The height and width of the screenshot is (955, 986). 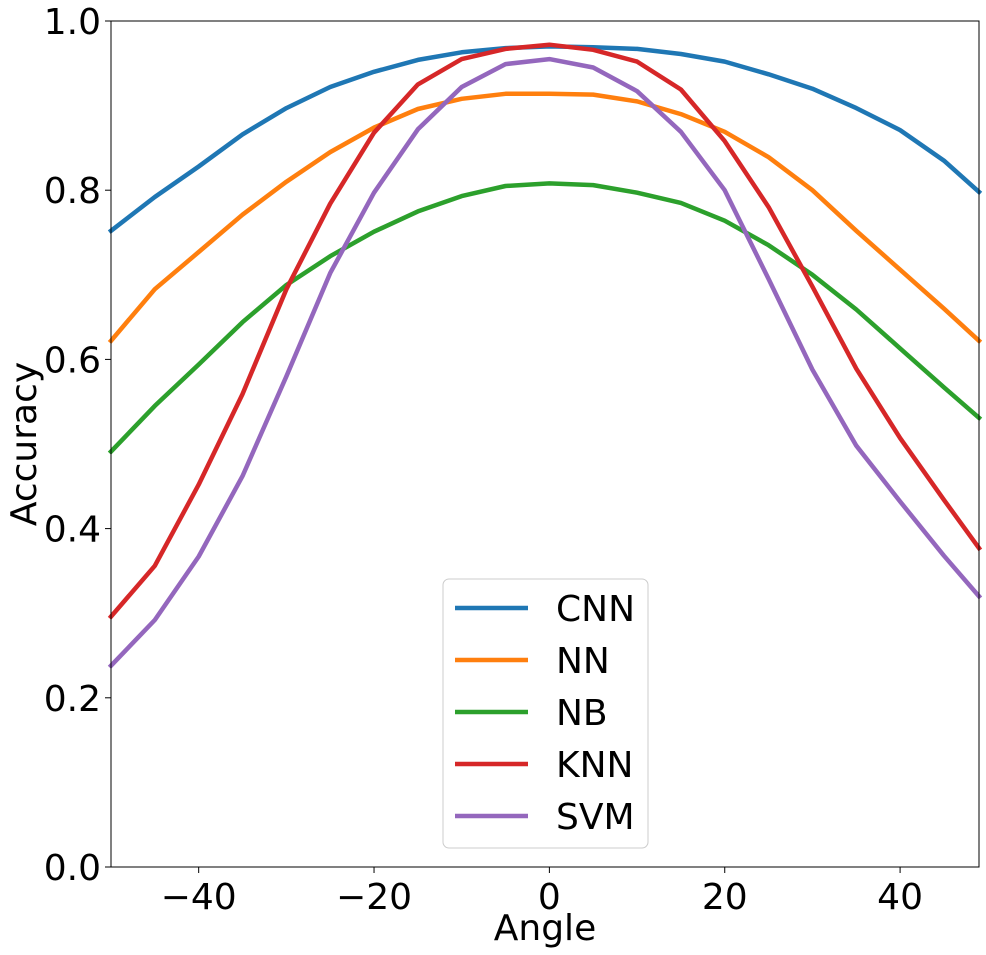 What do you see at coordinates (72, 191) in the screenshot?
I see `y-tick-label: 0.8` at bounding box center [72, 191].